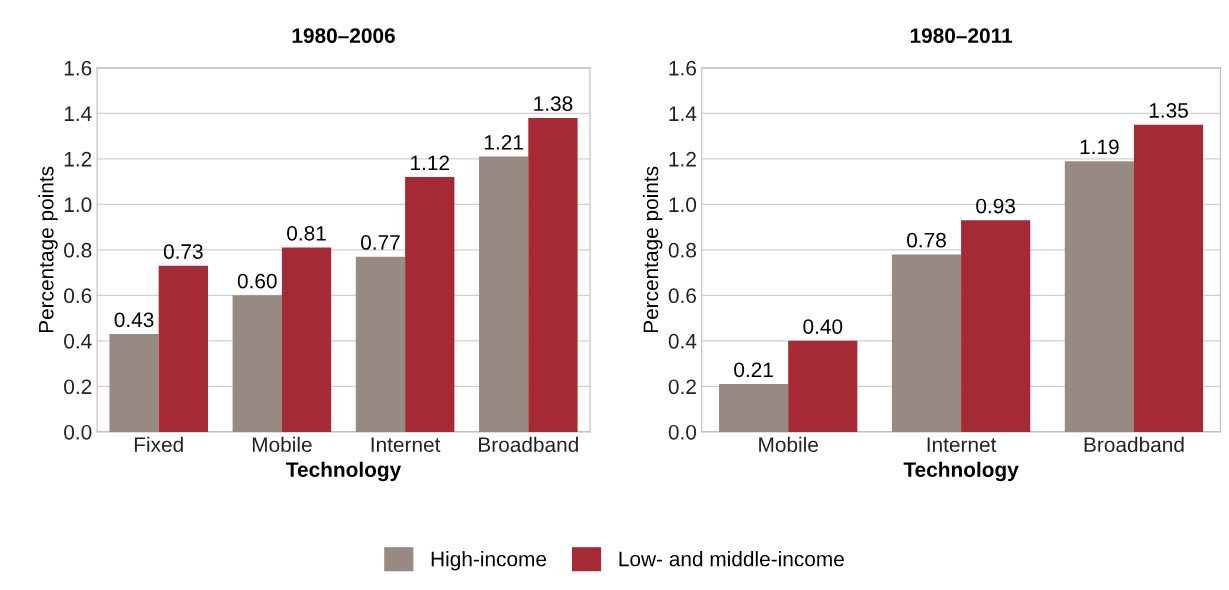  I want to click on data-label: 0.21, so click(753, 370).